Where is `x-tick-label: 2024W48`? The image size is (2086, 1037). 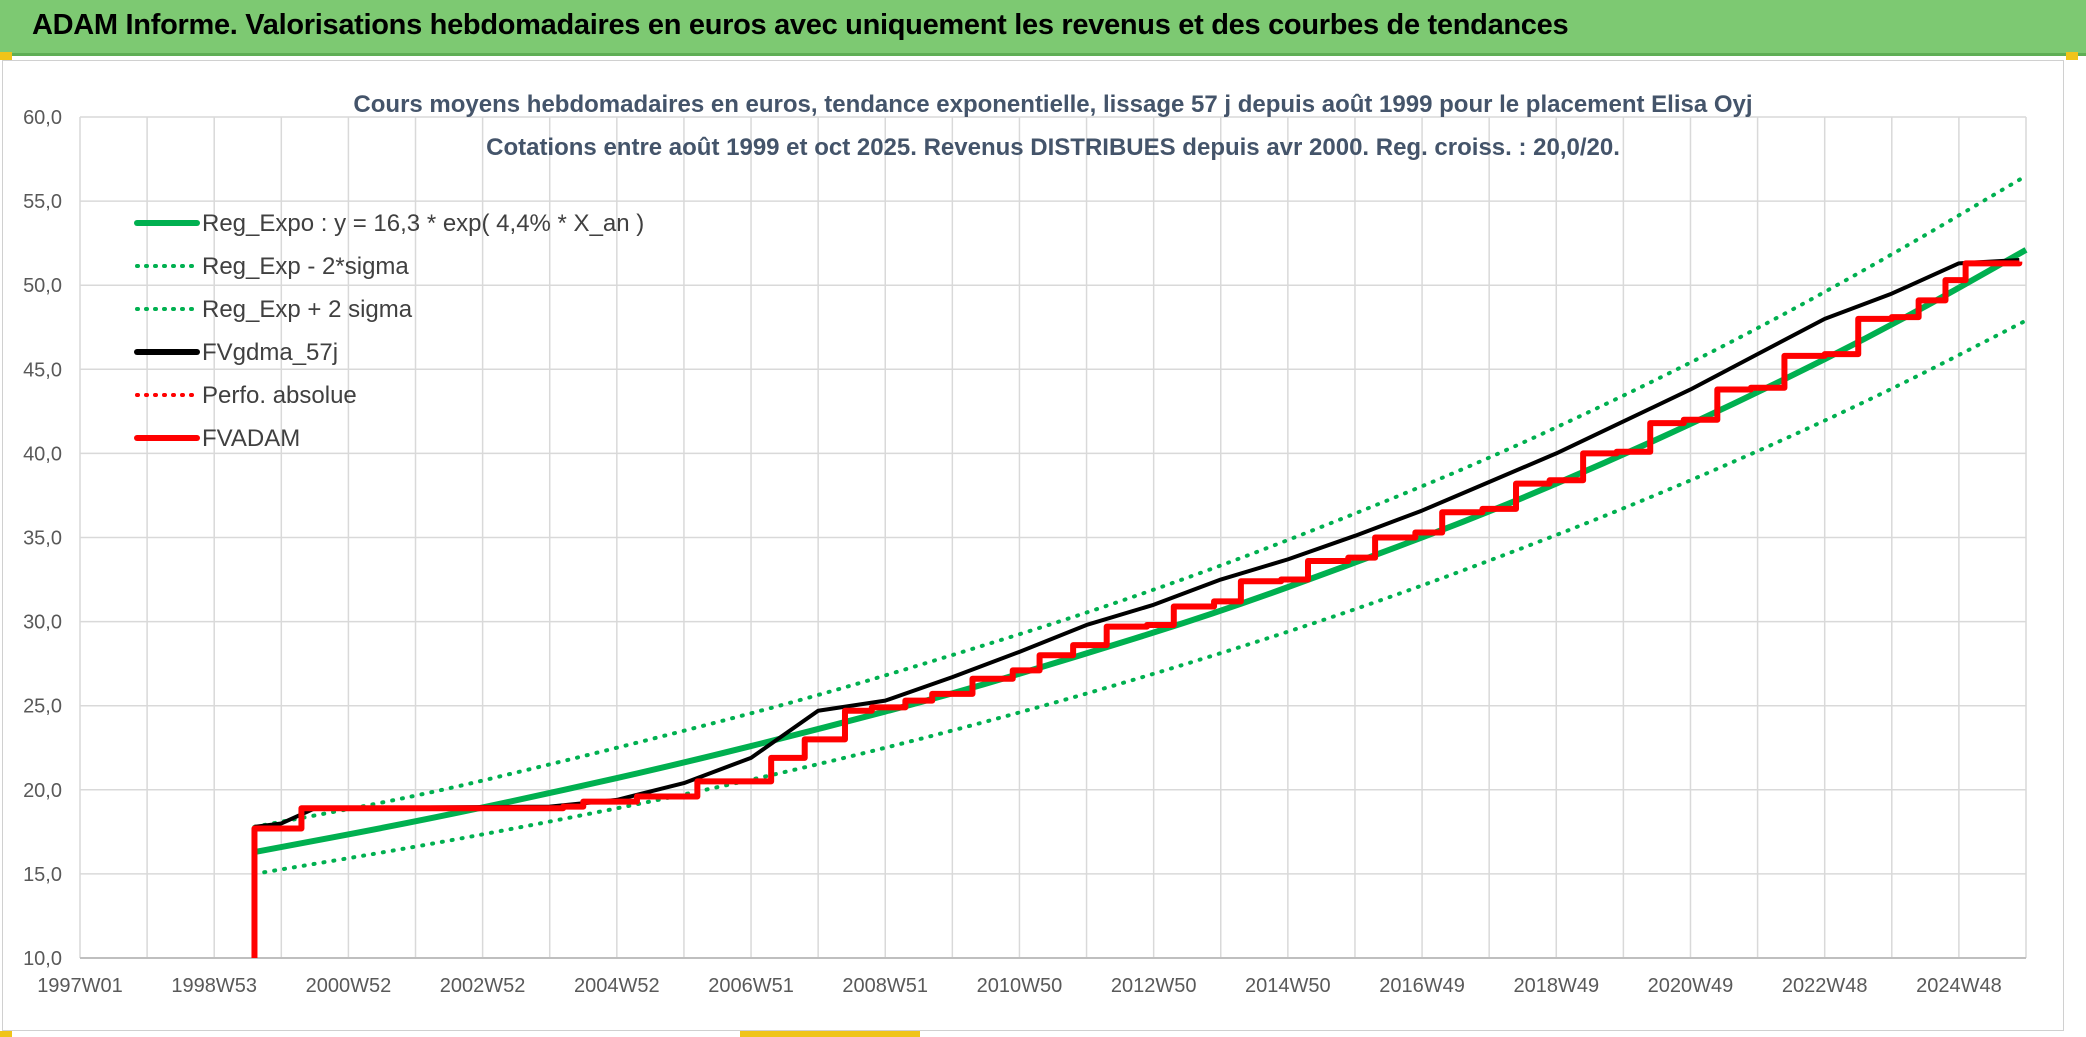 x-tick-label: 2024W48 is located at coordinates (1959, 986).